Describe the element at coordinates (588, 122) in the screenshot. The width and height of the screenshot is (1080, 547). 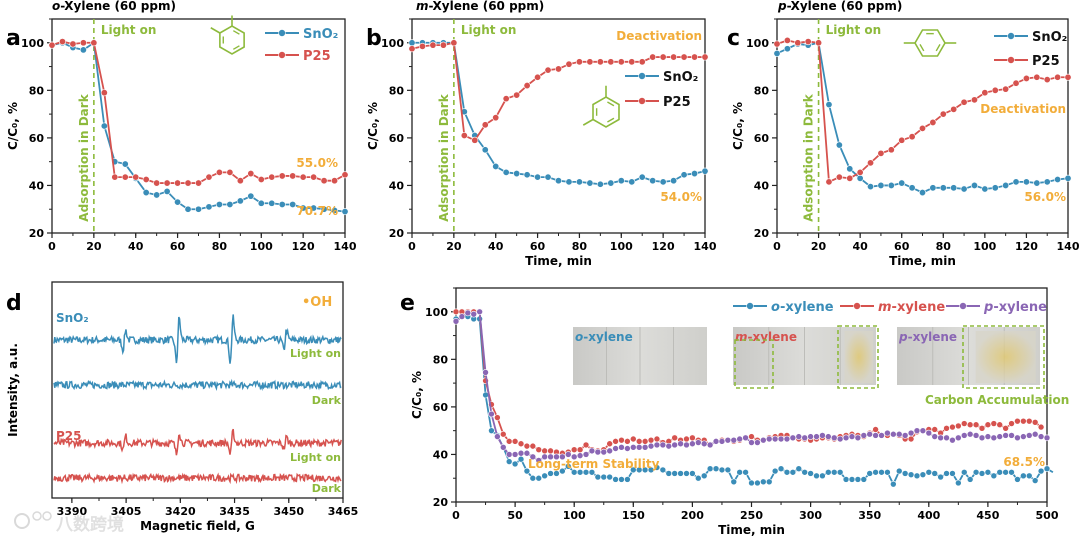
I see `methyl-group` at that location.